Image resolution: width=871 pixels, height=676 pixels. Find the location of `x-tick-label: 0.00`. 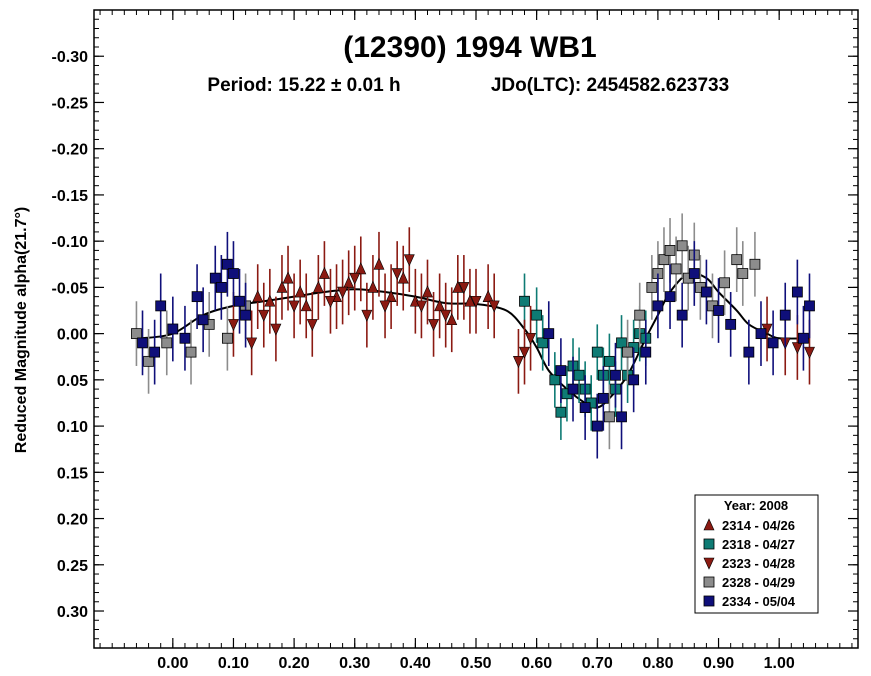

x-tick-label: 0.00 is located at coordinates (172, 663).